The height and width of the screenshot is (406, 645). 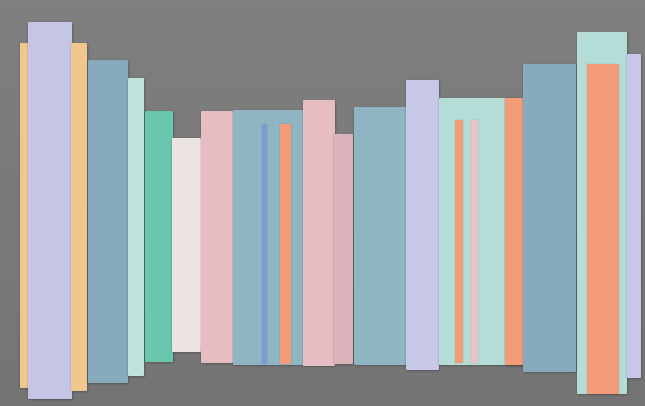 I want to click on panel-teal-green, so click(x=159, y=236).